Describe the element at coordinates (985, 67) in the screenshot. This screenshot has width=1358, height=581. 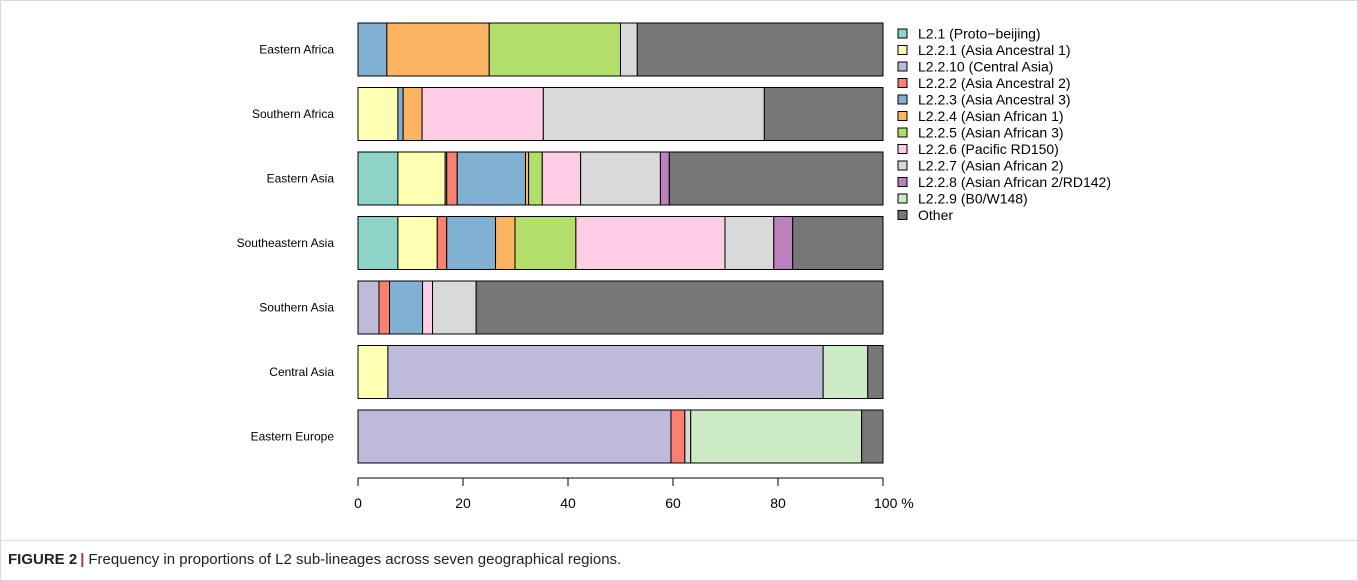
I see `legend-label: L2.2.10 (Central Asia)` at that location.